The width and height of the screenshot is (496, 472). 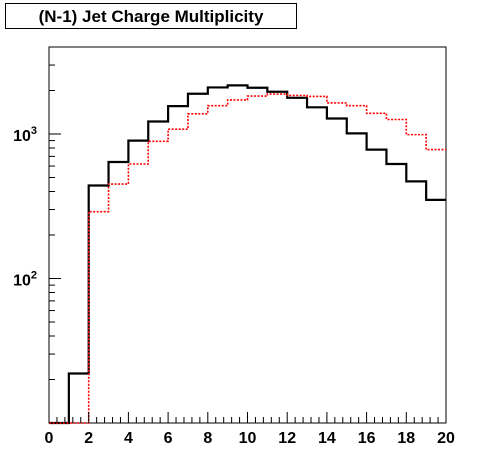 I want to click on x-tick-label: 16, so click(x=367, y=438).